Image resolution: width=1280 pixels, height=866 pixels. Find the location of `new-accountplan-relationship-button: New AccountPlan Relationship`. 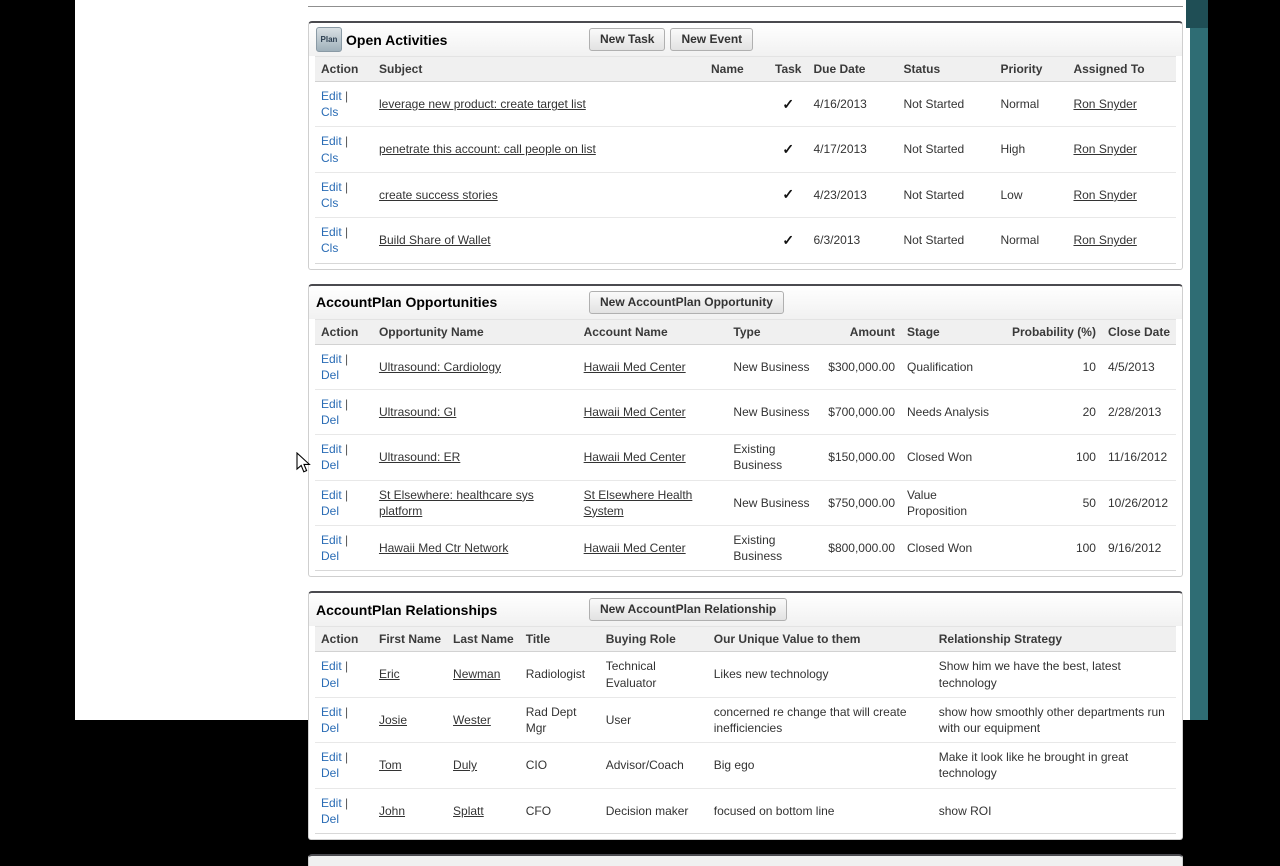

new-accountplan-relationship-button: New AccountPlan Relationship is located at coordinates (688, 610).